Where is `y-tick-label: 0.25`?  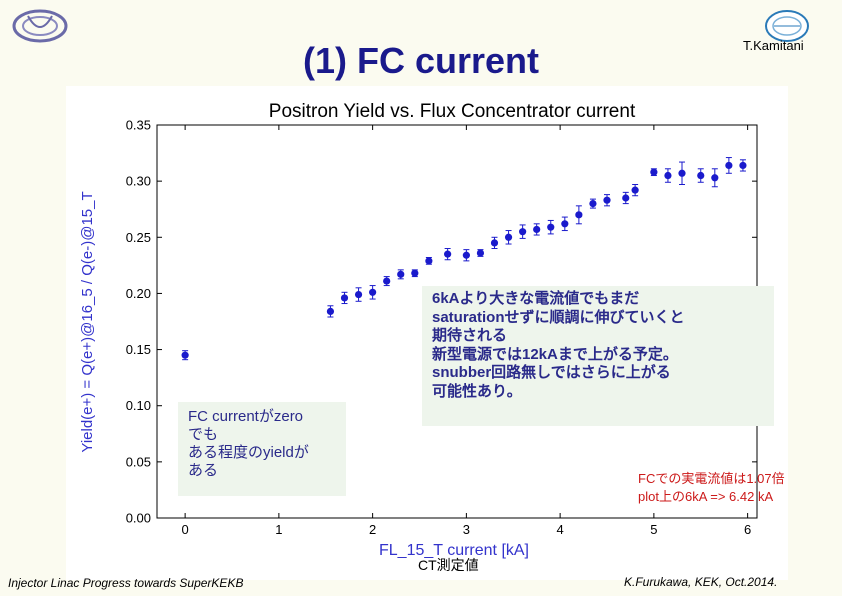
y-tick-label: 0.25 is located at coordinates (138, 237).